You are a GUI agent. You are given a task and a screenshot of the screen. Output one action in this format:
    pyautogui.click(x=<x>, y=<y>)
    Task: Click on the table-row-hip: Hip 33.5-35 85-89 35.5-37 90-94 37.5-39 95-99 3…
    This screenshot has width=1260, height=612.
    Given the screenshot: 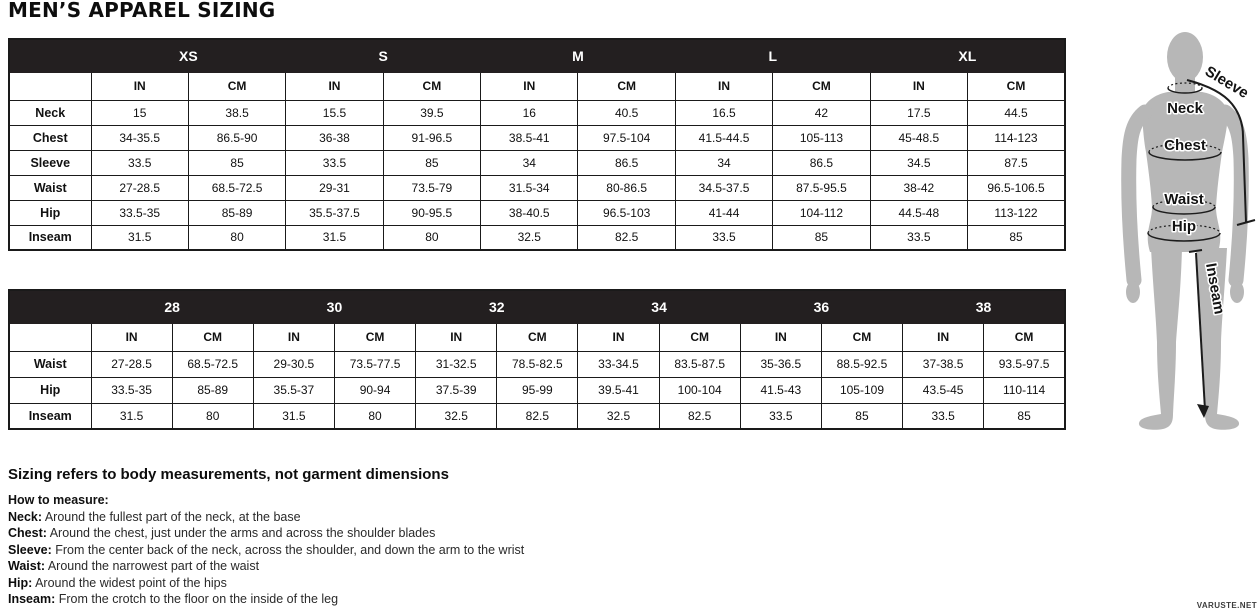 What is the action you would take?
    pyautogui.click(x=537, y=390)
    